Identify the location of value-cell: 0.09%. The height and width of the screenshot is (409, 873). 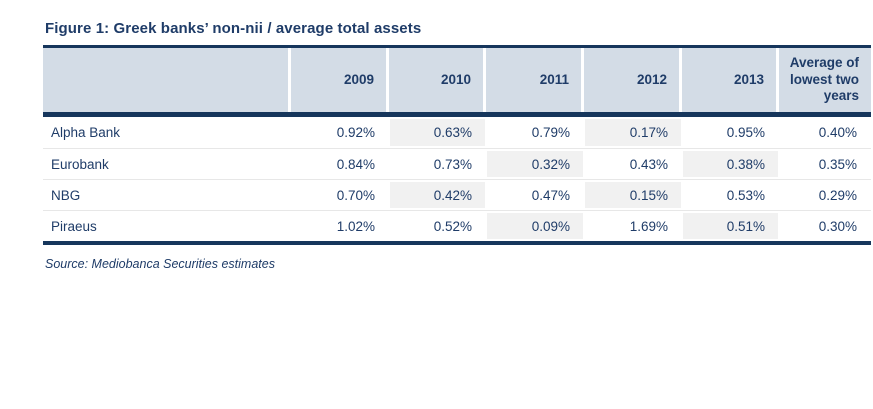
(535, 226).